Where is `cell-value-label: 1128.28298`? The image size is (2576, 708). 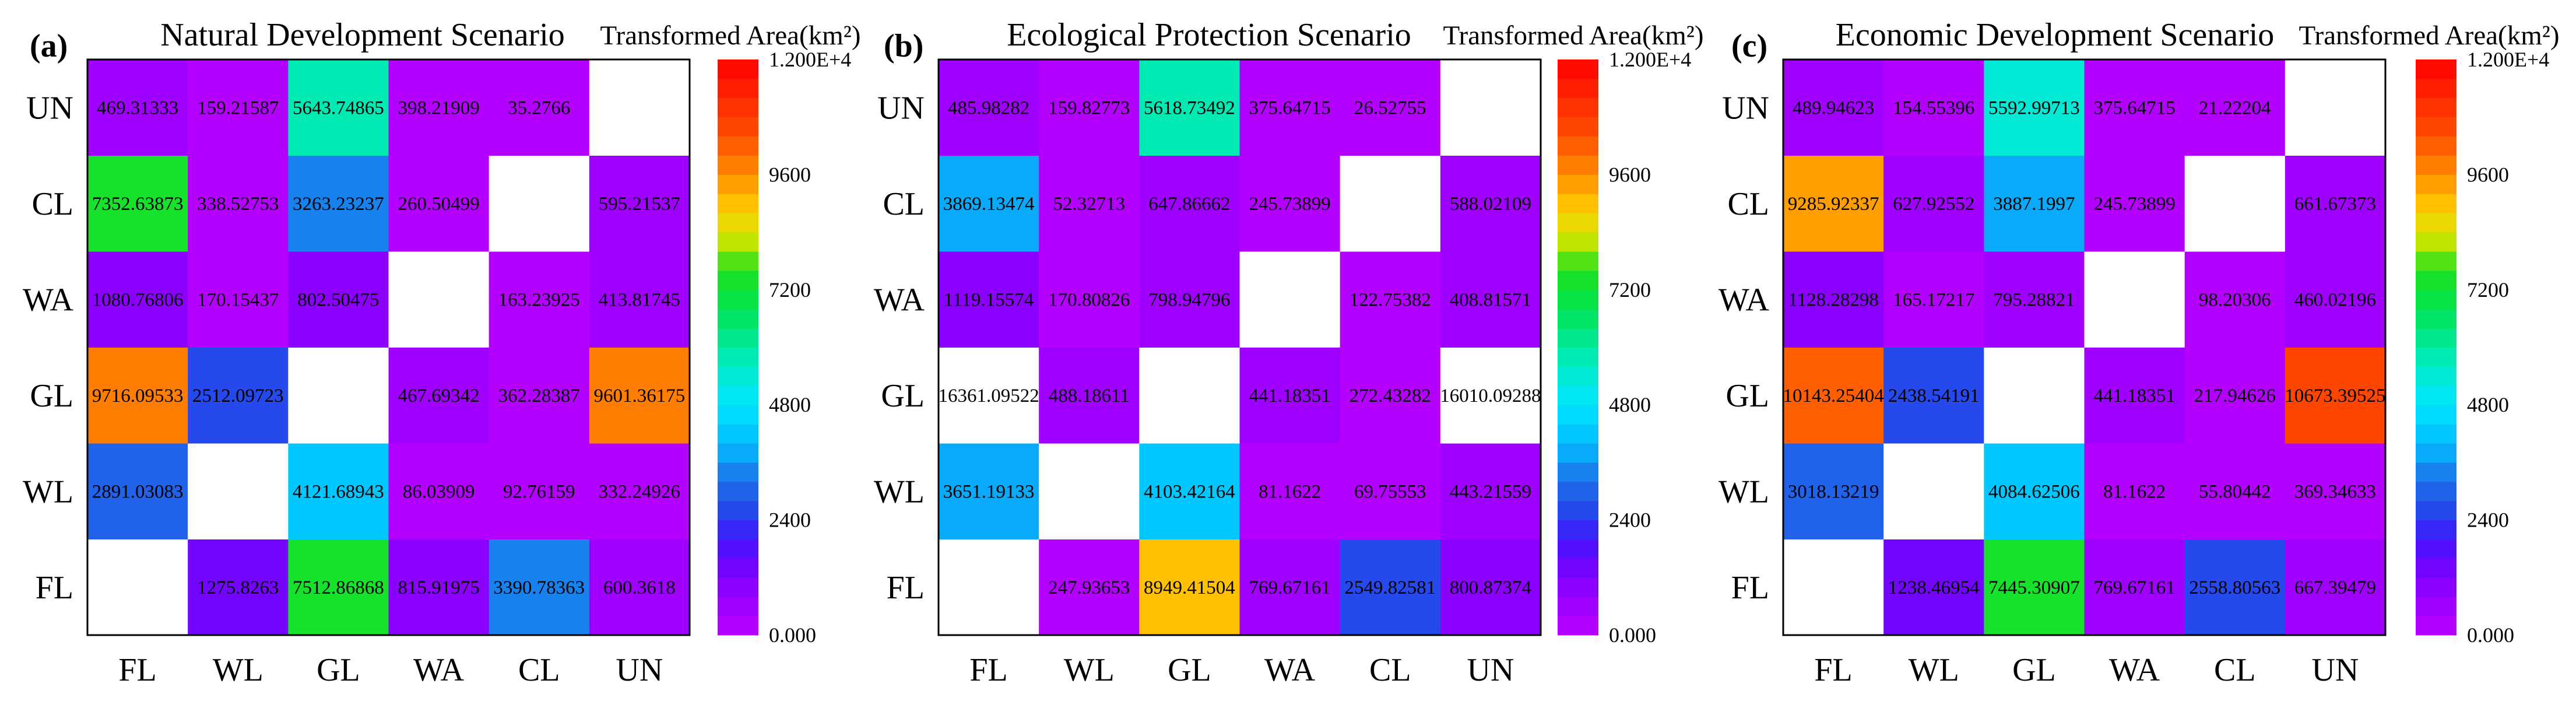
cell-value-label: 1128.28298 is located at coordinates (1833, 299).